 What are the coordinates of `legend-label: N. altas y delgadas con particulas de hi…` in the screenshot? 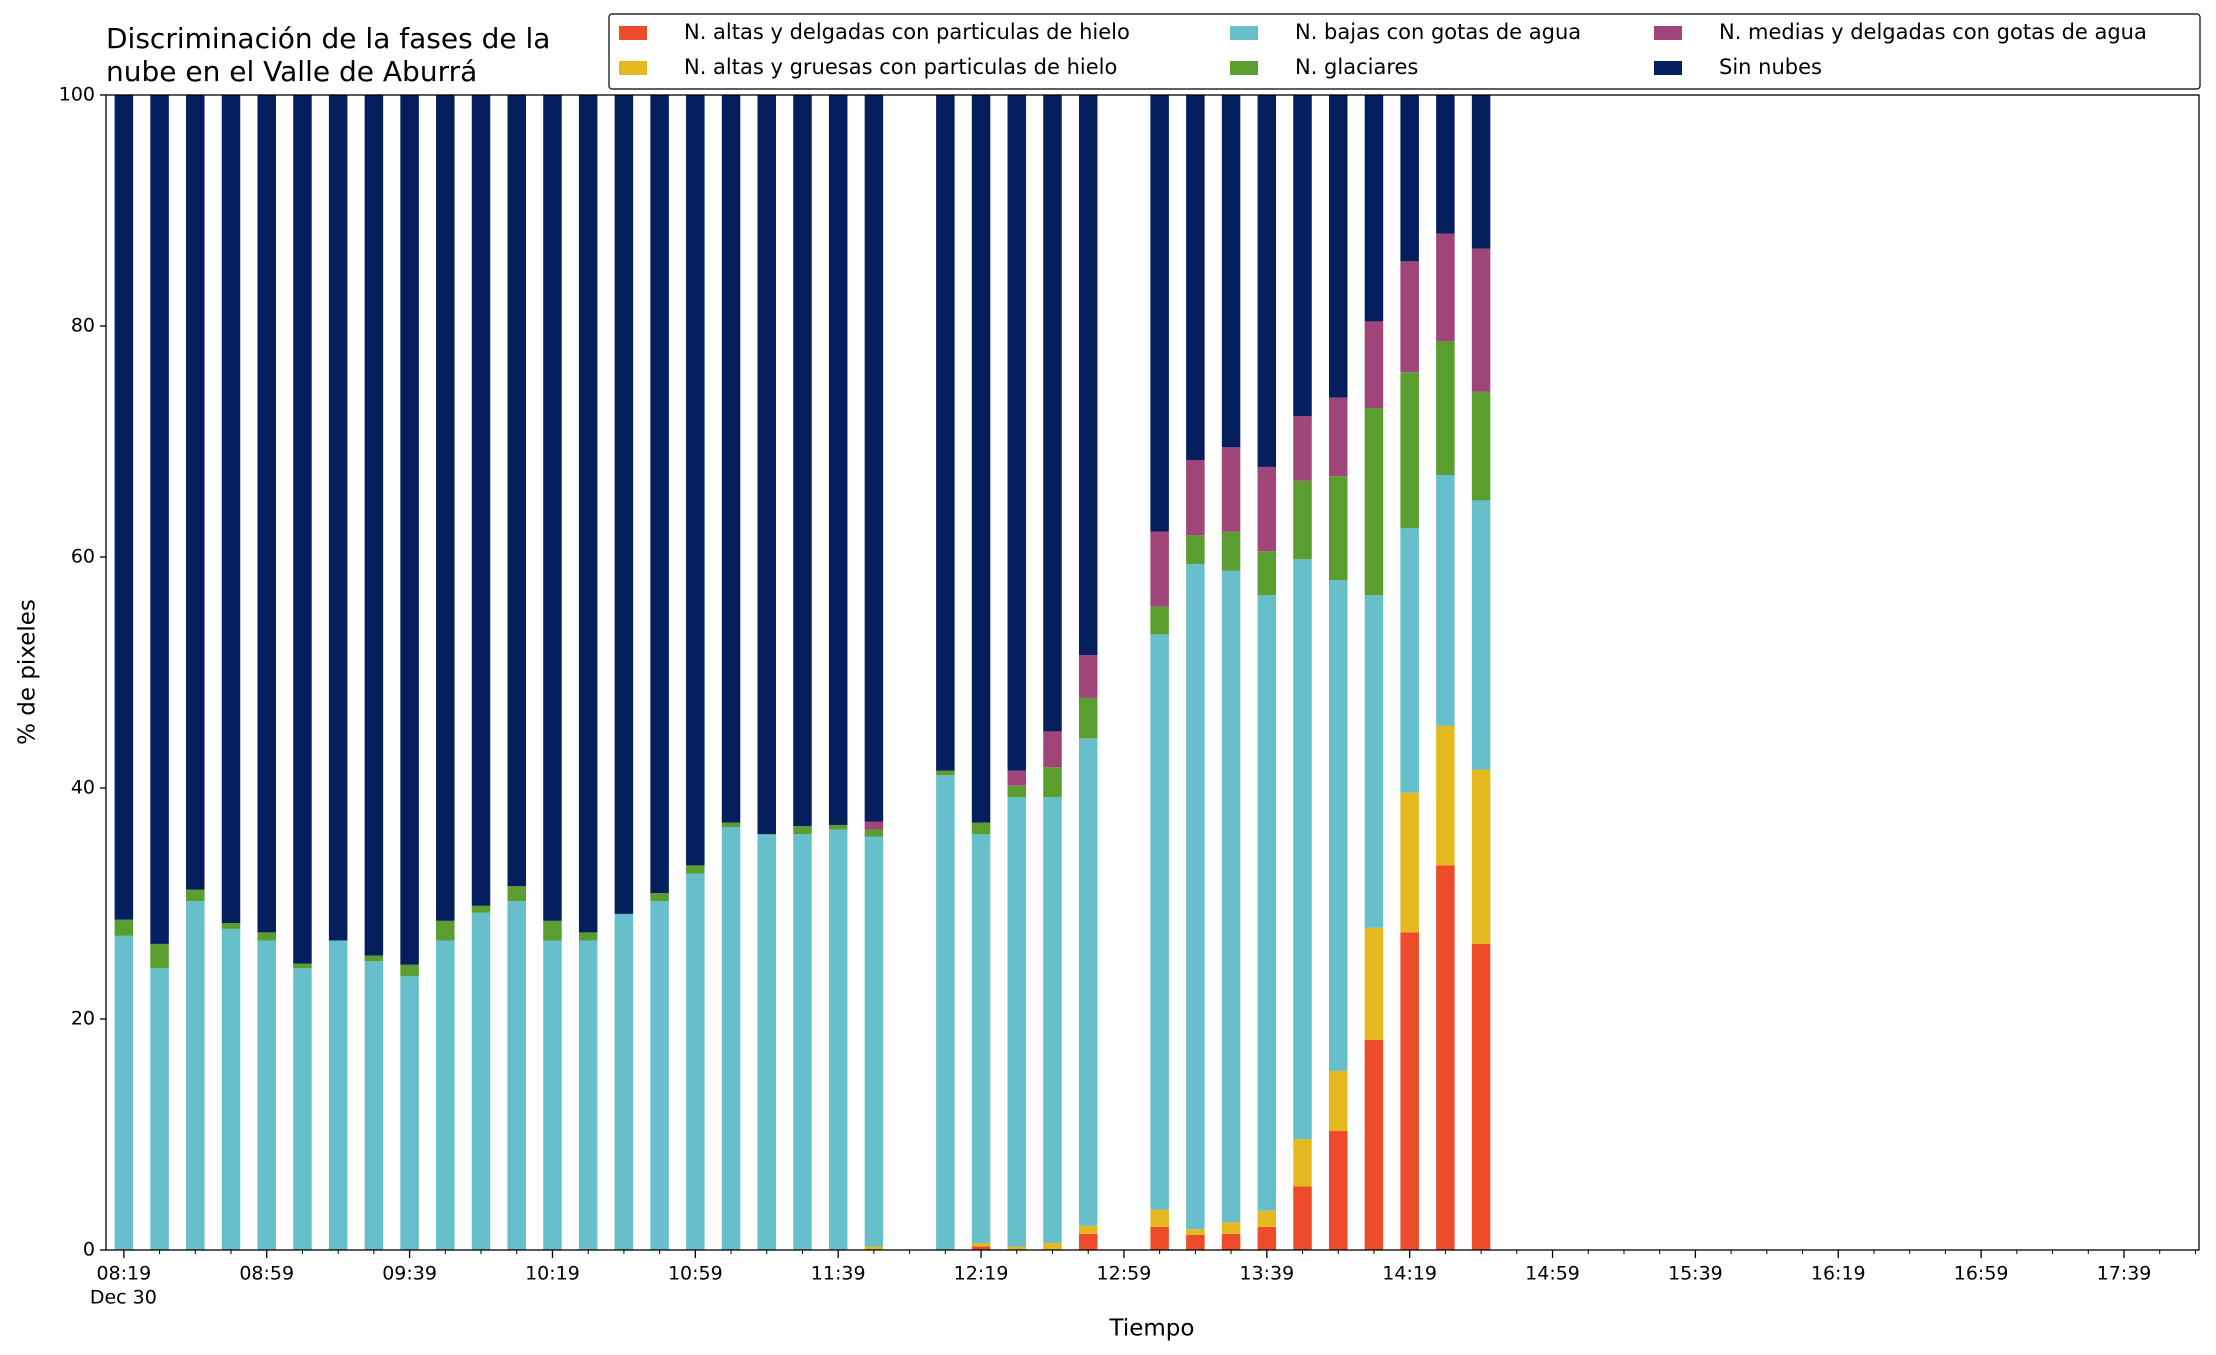 It's located at (907, 32).